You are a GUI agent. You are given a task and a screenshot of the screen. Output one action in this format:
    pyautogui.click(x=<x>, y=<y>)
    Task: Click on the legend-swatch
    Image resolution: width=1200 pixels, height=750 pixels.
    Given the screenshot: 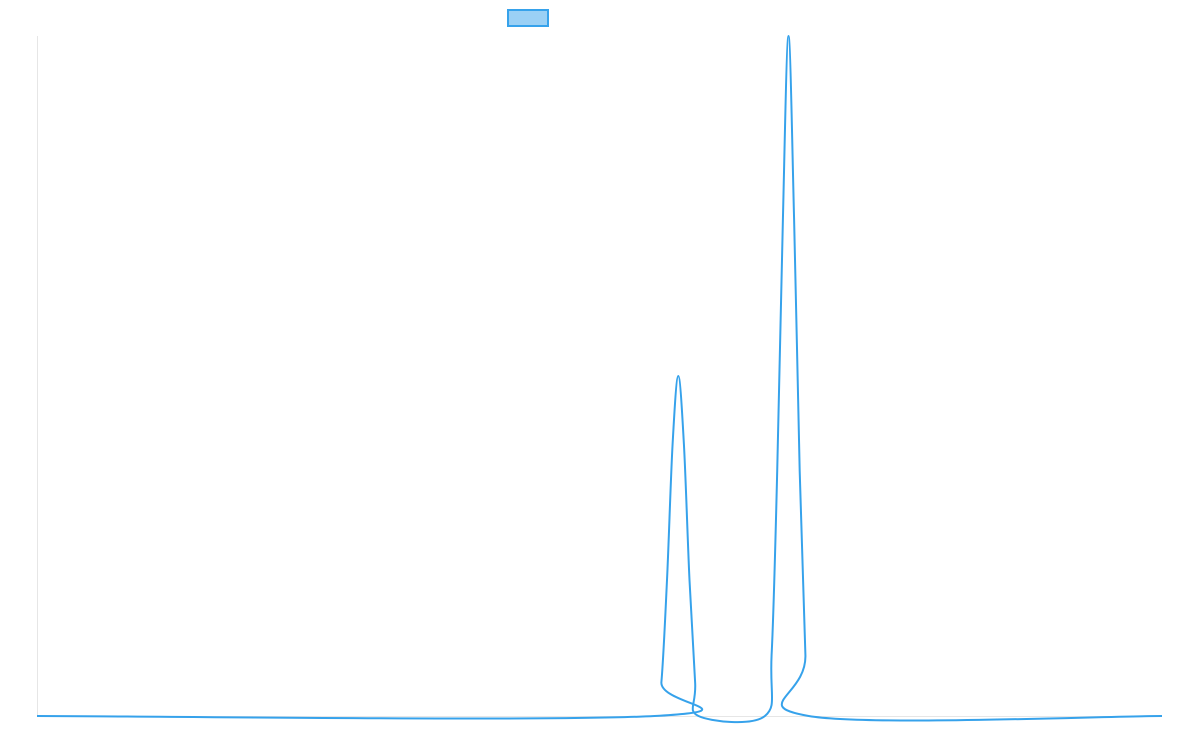 What is the action you would take?
    pyautogui.click(x=528, y=18)
    